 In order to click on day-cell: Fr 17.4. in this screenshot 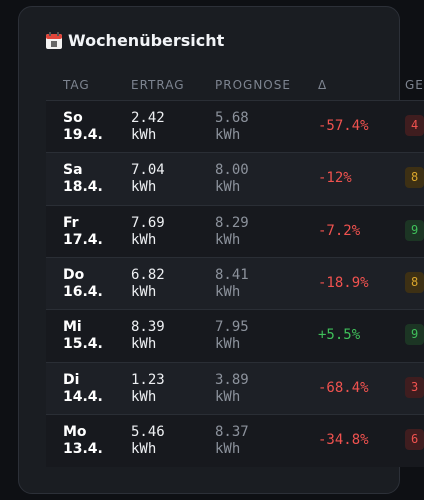, I will do `click(83, 231)`.